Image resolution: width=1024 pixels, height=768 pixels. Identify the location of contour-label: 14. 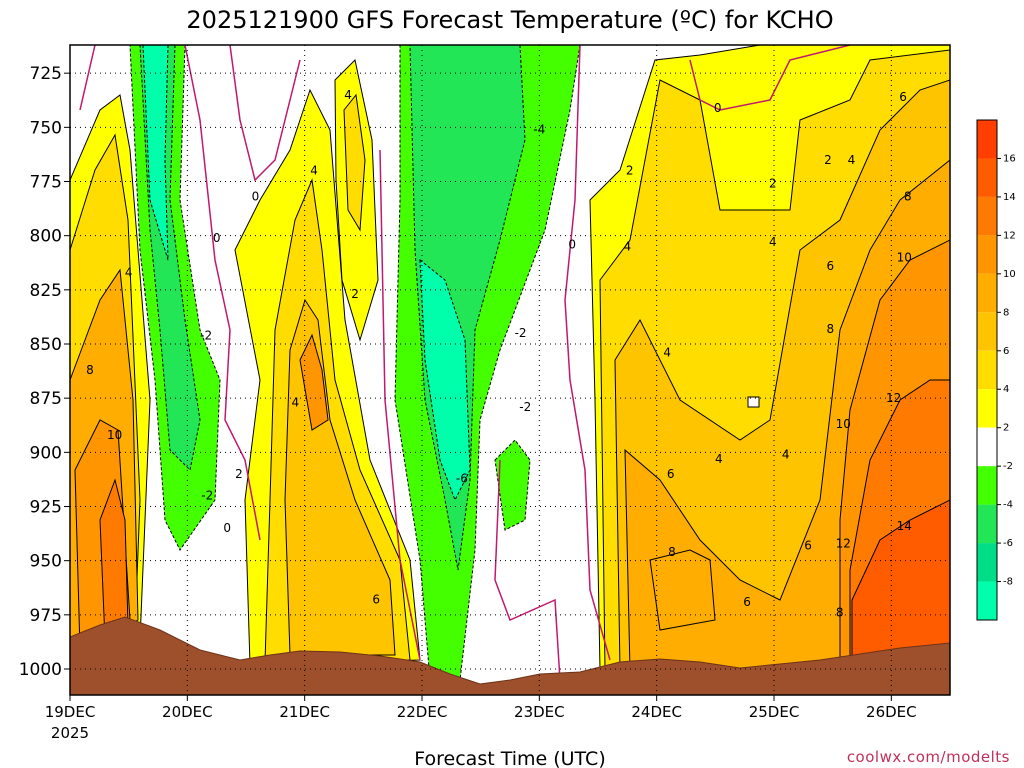
(904, 526).